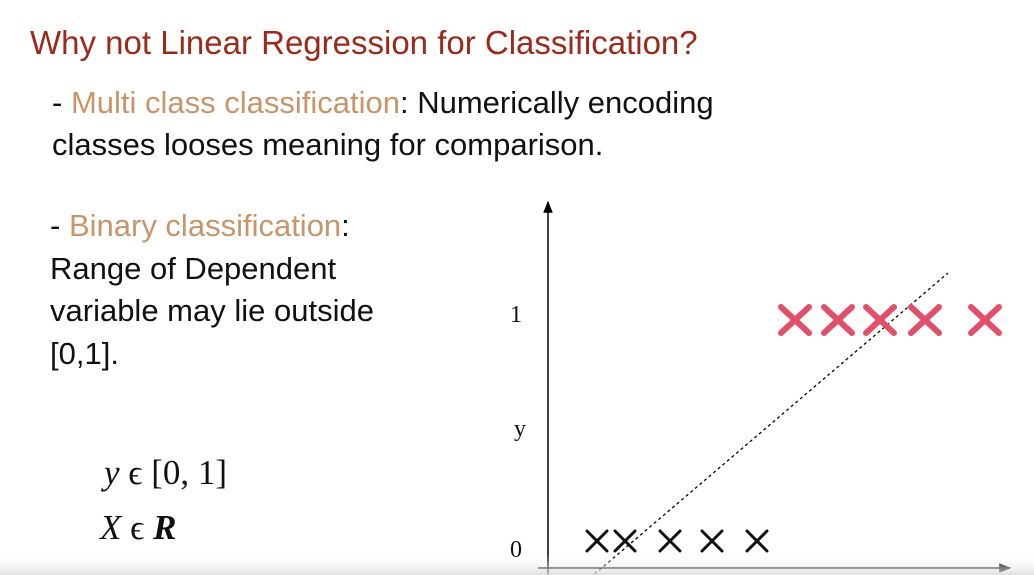 Image resolution: width=1034 pixels, height=575 pixels. I want to click on formula-set: R, so click(164, 527).